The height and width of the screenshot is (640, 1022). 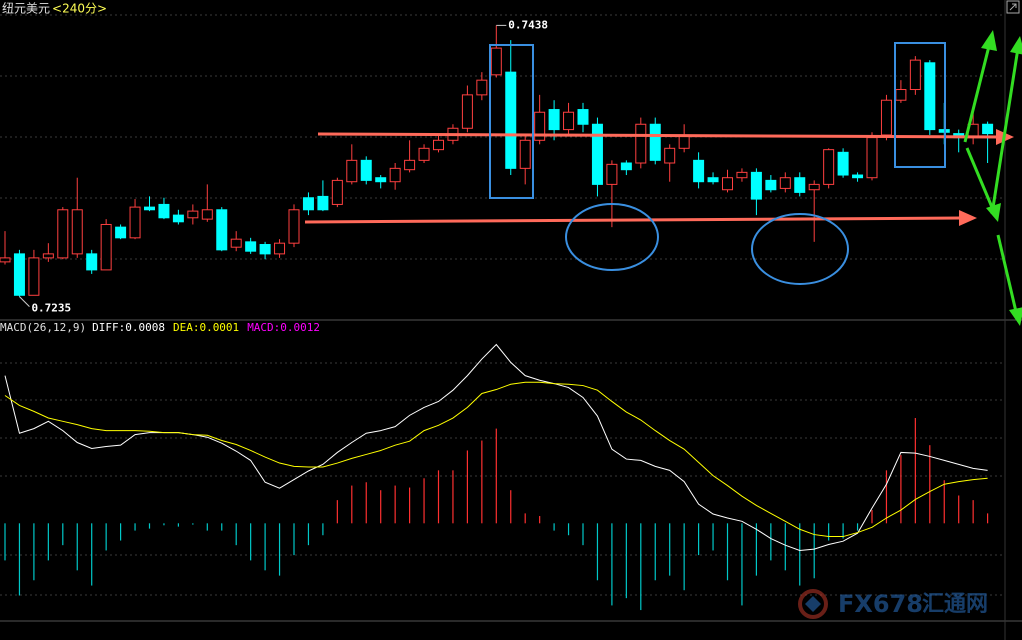 What do you see at coordinates (633, 220) in the screenshot?
I see `support-line` at bounding box center [633, 220].